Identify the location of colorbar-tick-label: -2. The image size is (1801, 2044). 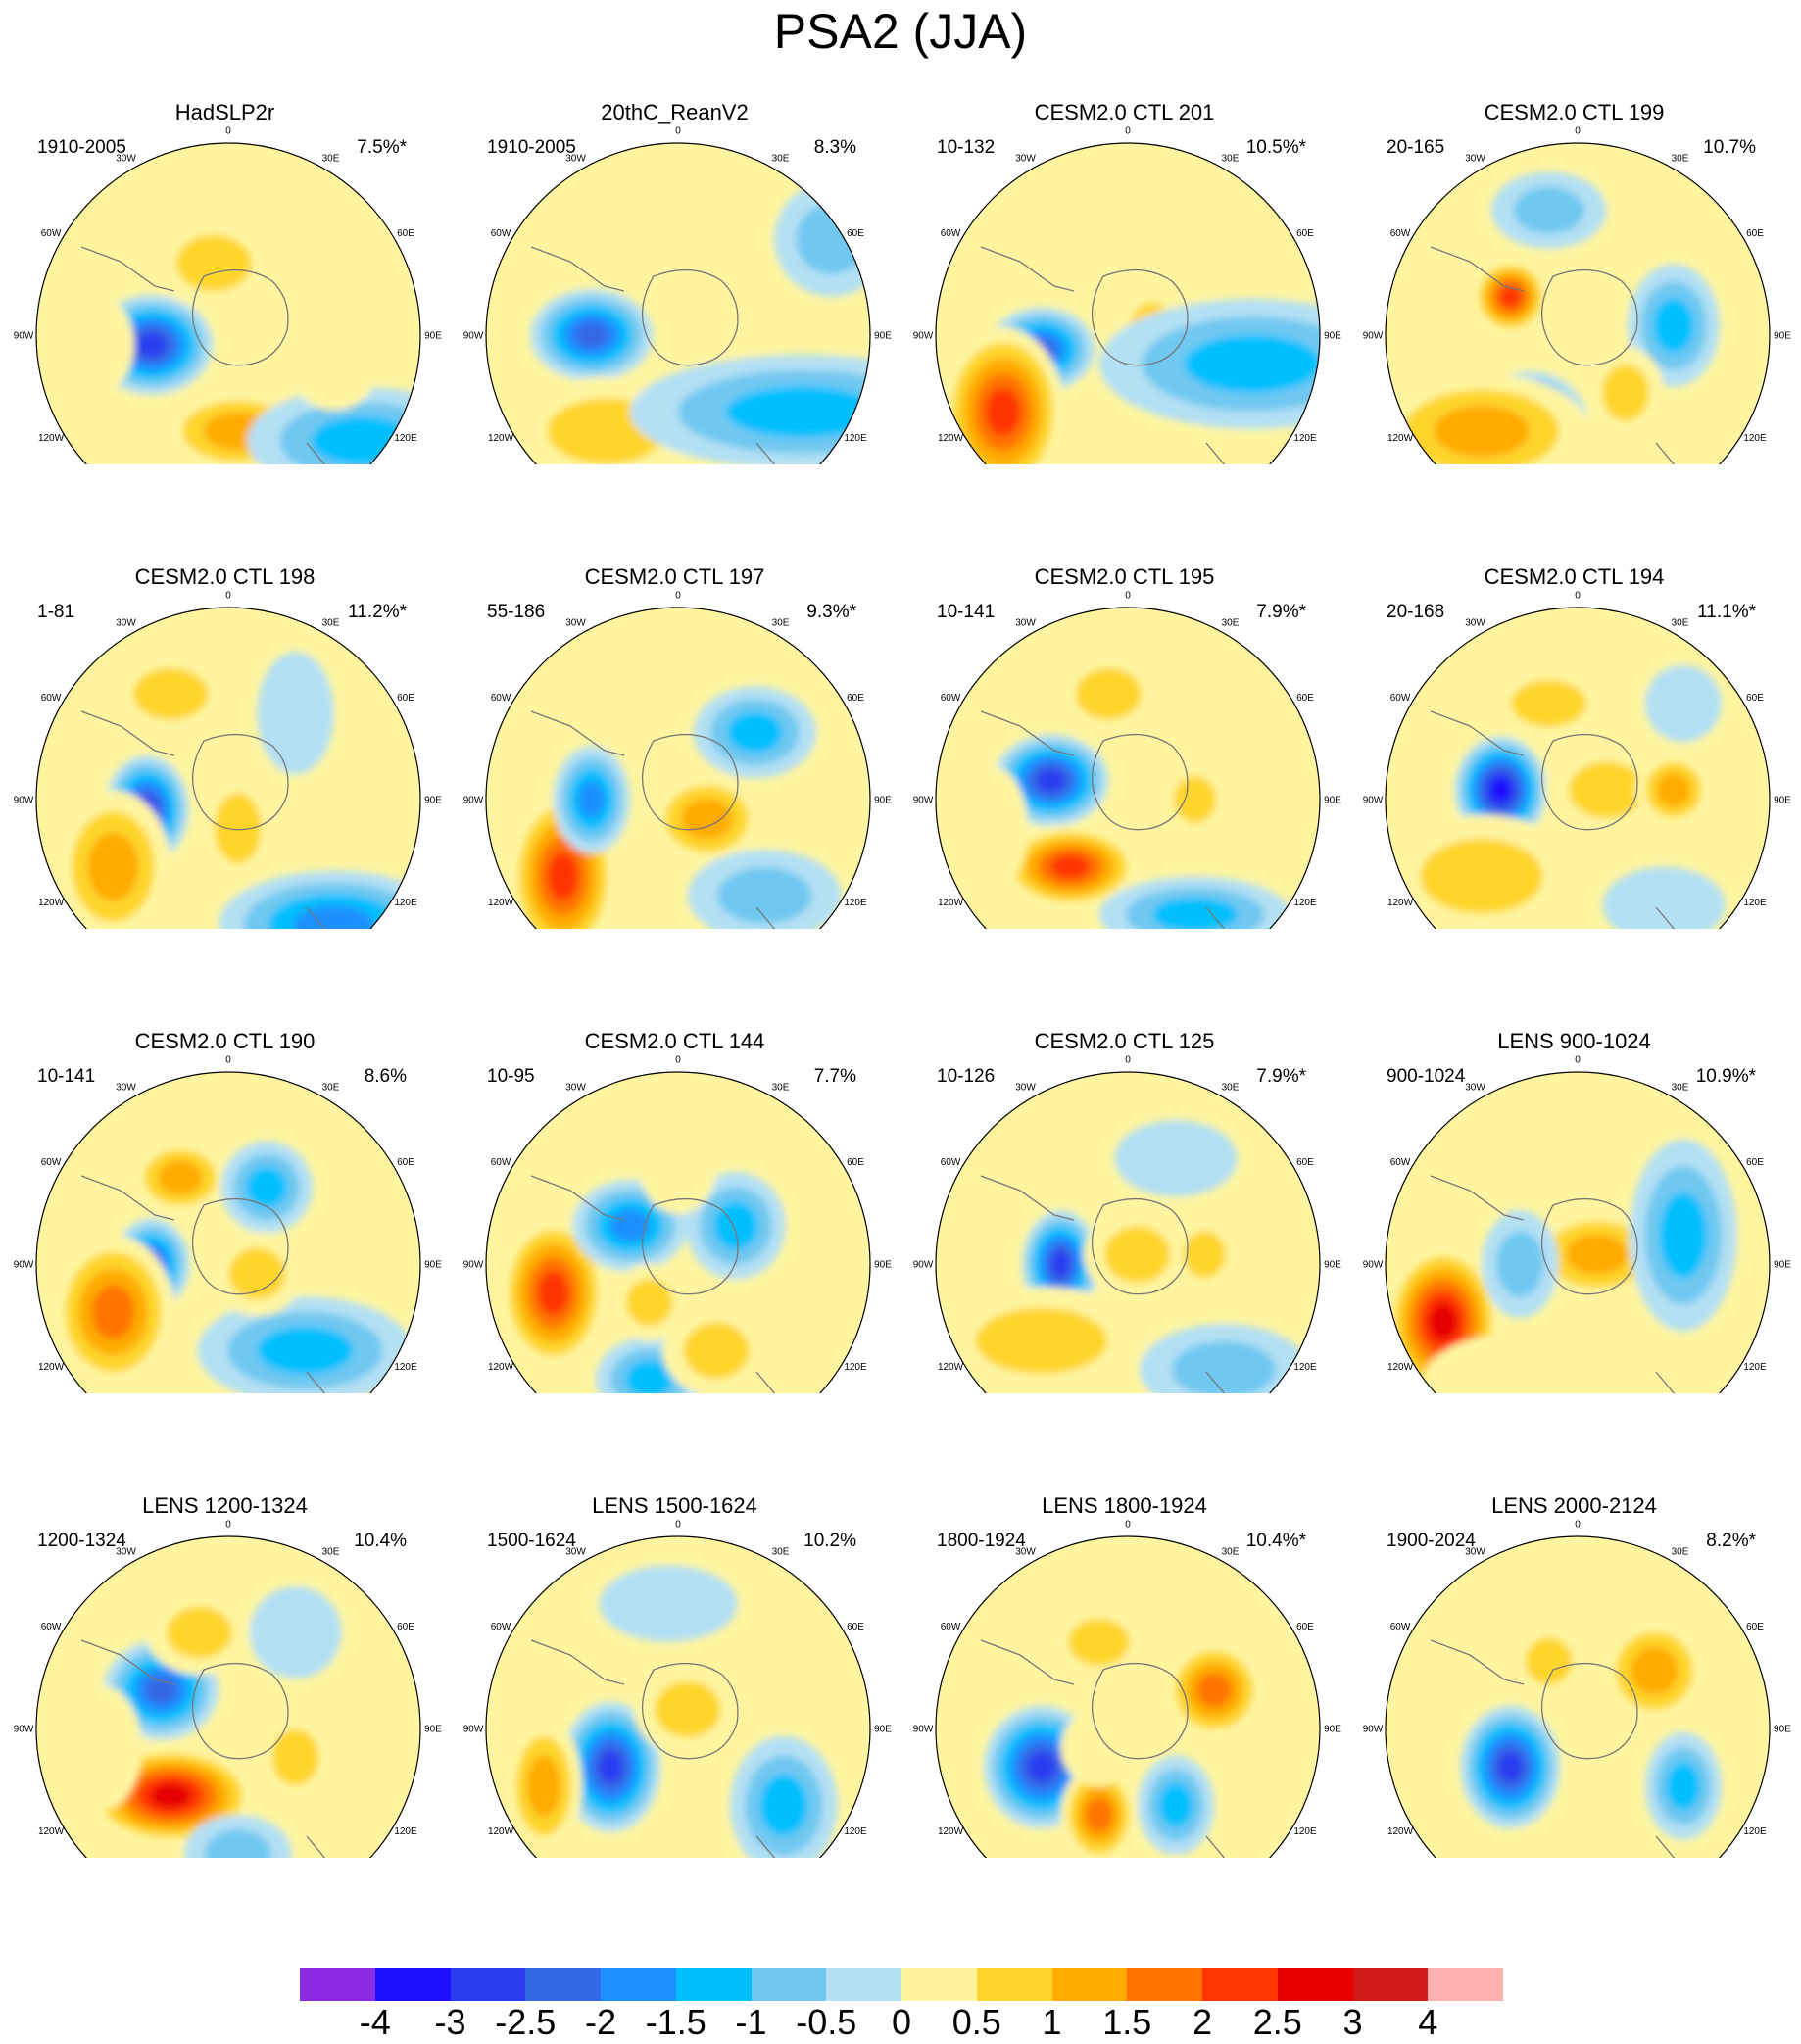
(600, 2022).